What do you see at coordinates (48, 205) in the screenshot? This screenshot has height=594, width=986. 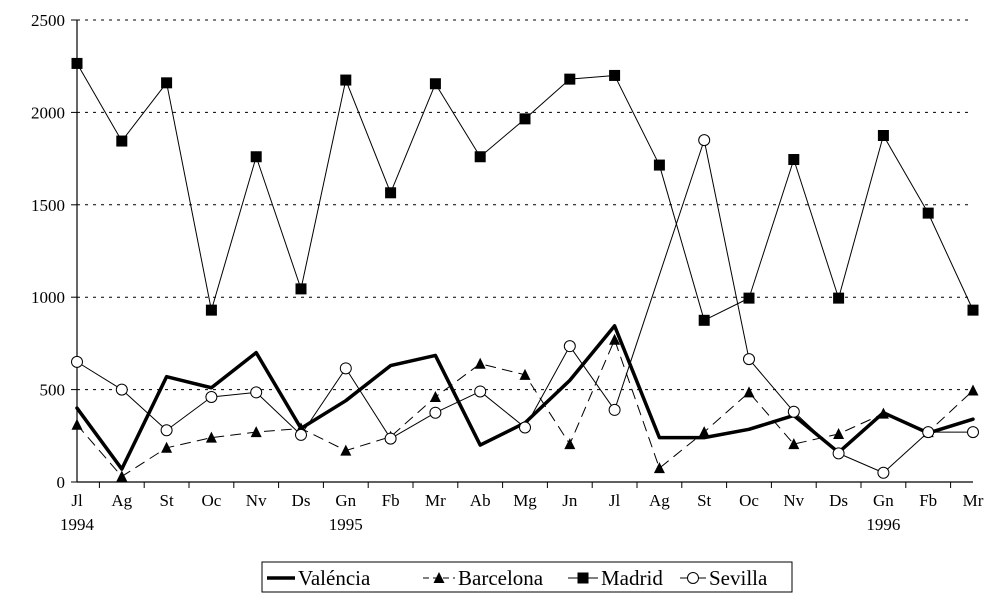 I see `y-tick-label: 1500` at bounding box center [48, 205].